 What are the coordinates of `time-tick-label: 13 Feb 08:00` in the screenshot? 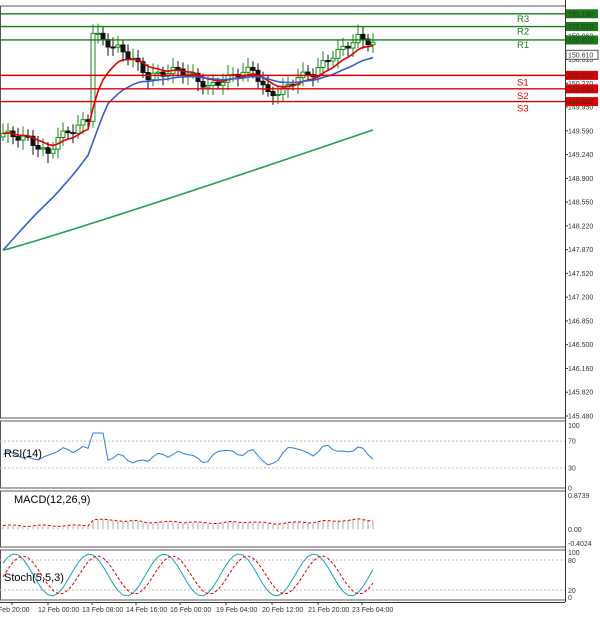 It's located at (102, 610).